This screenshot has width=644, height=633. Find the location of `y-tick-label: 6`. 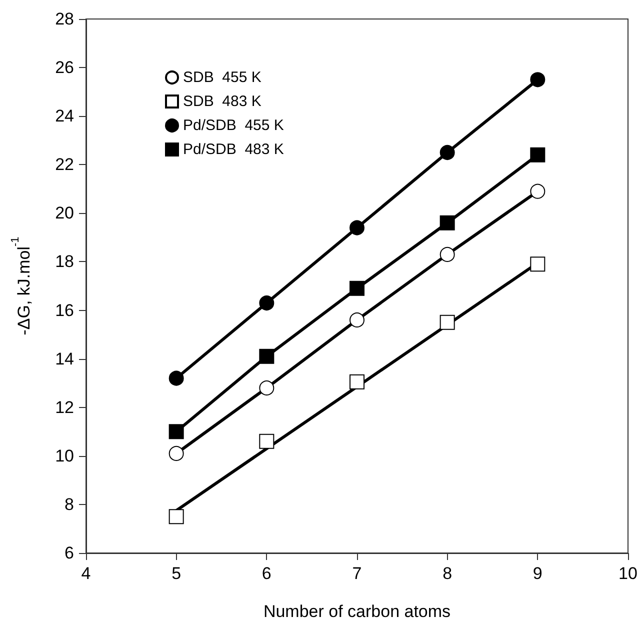

y-tick-label: 6 is located at coordinates (69, 553).